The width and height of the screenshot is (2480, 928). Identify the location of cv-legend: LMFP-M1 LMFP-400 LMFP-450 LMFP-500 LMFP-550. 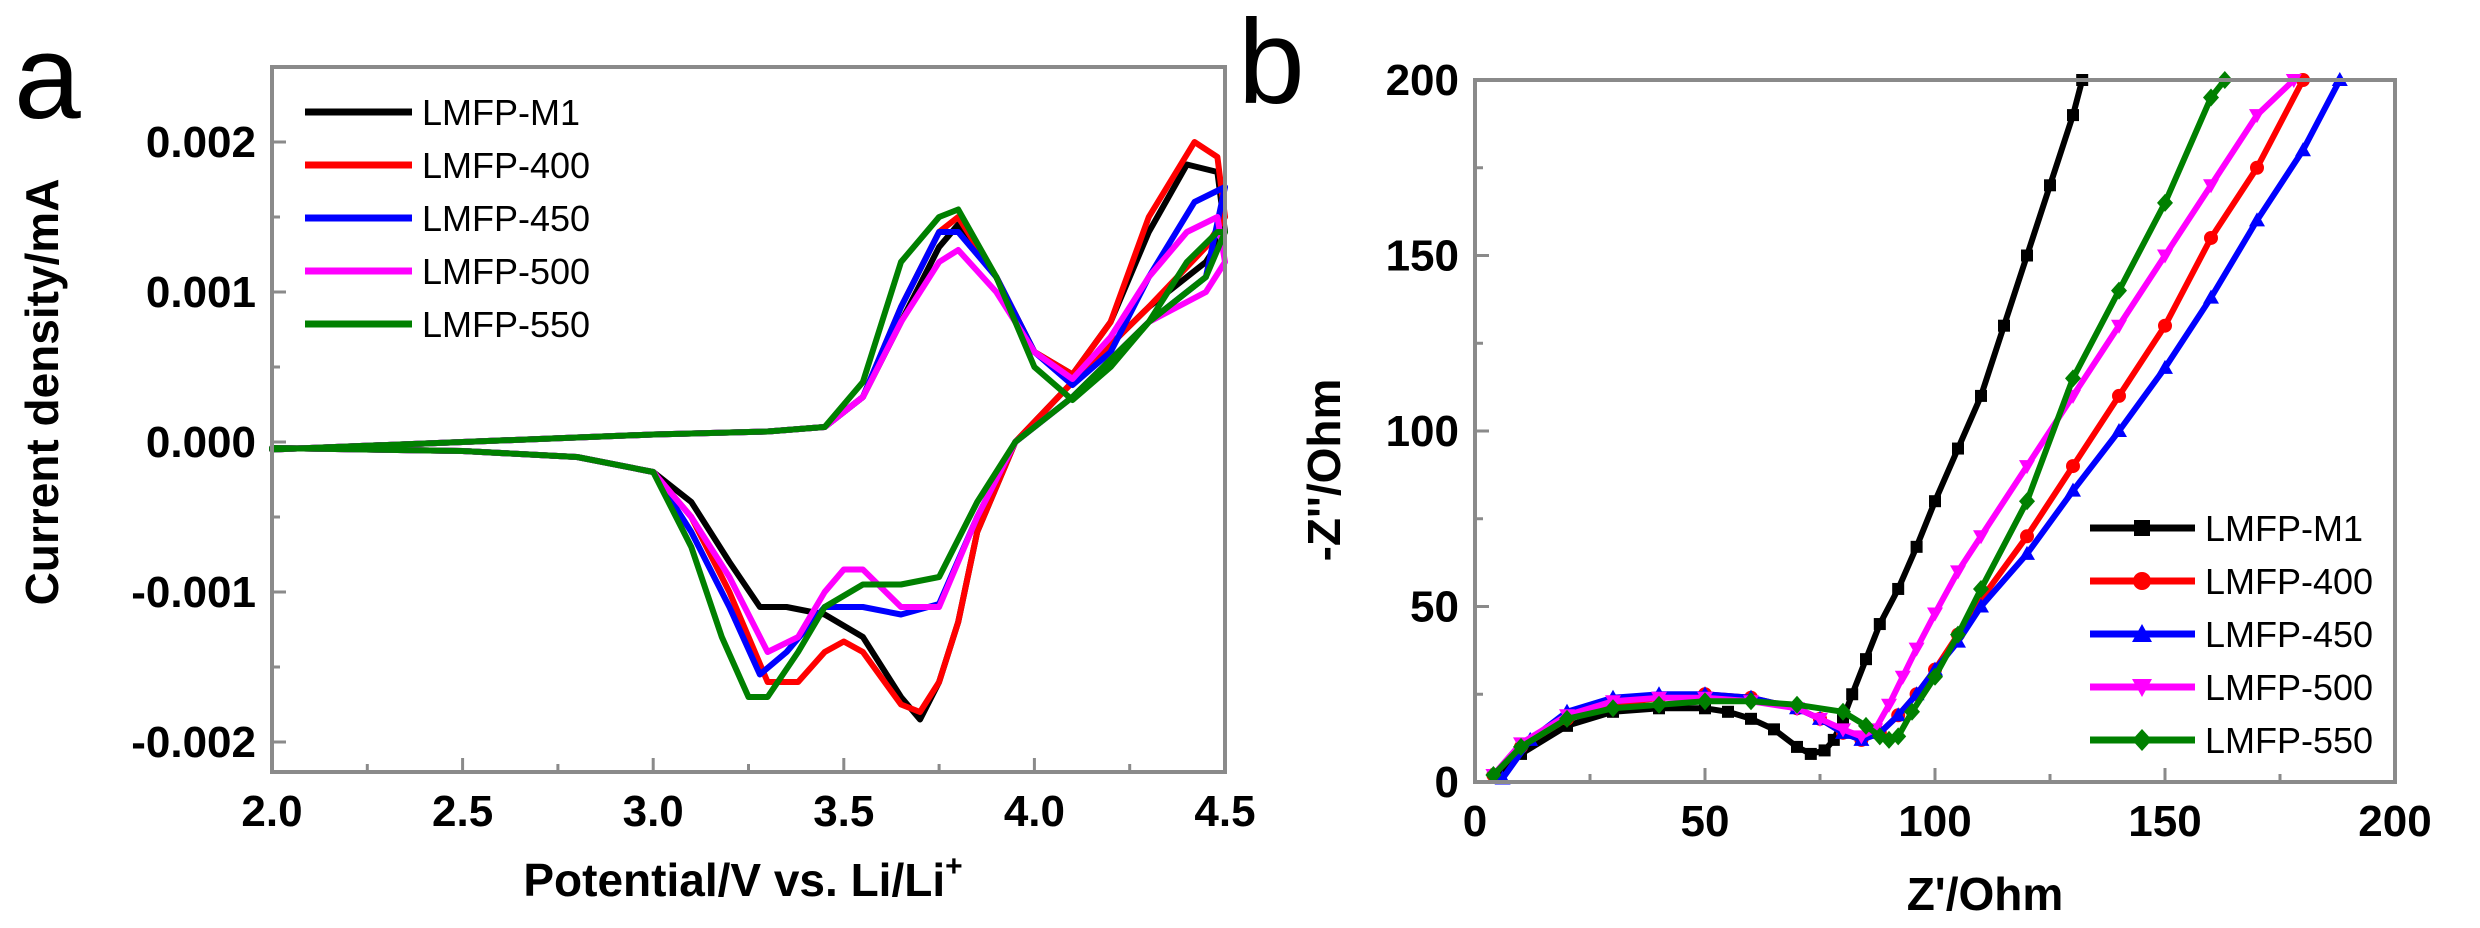
(447, 218).